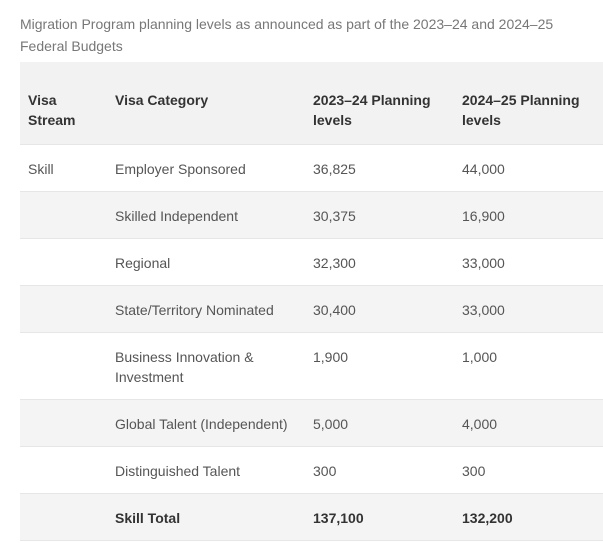 The height and width of the screenshot is (543, 603). Describe the element at coordinates (379, 517) in the screenshot. I see `cell-2023-24: 137,100` at that location.